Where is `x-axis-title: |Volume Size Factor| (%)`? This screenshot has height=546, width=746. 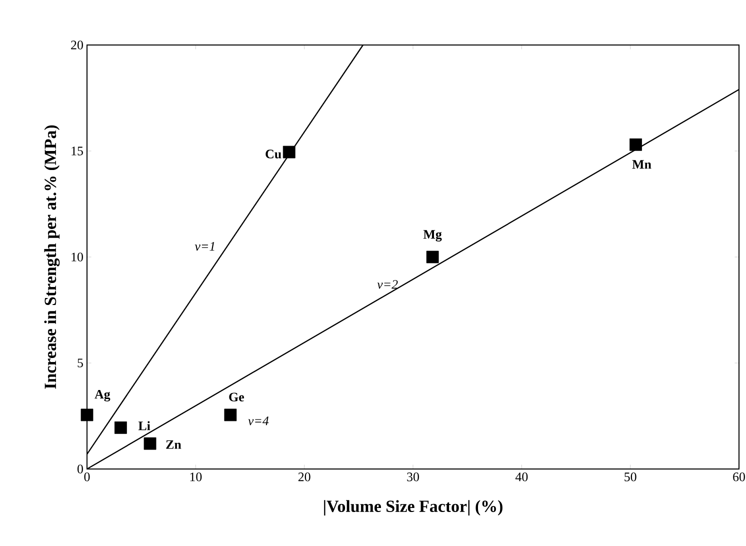
x-axis-title: |Volume Size Factor| (%) is located at coordinates (413, 508).